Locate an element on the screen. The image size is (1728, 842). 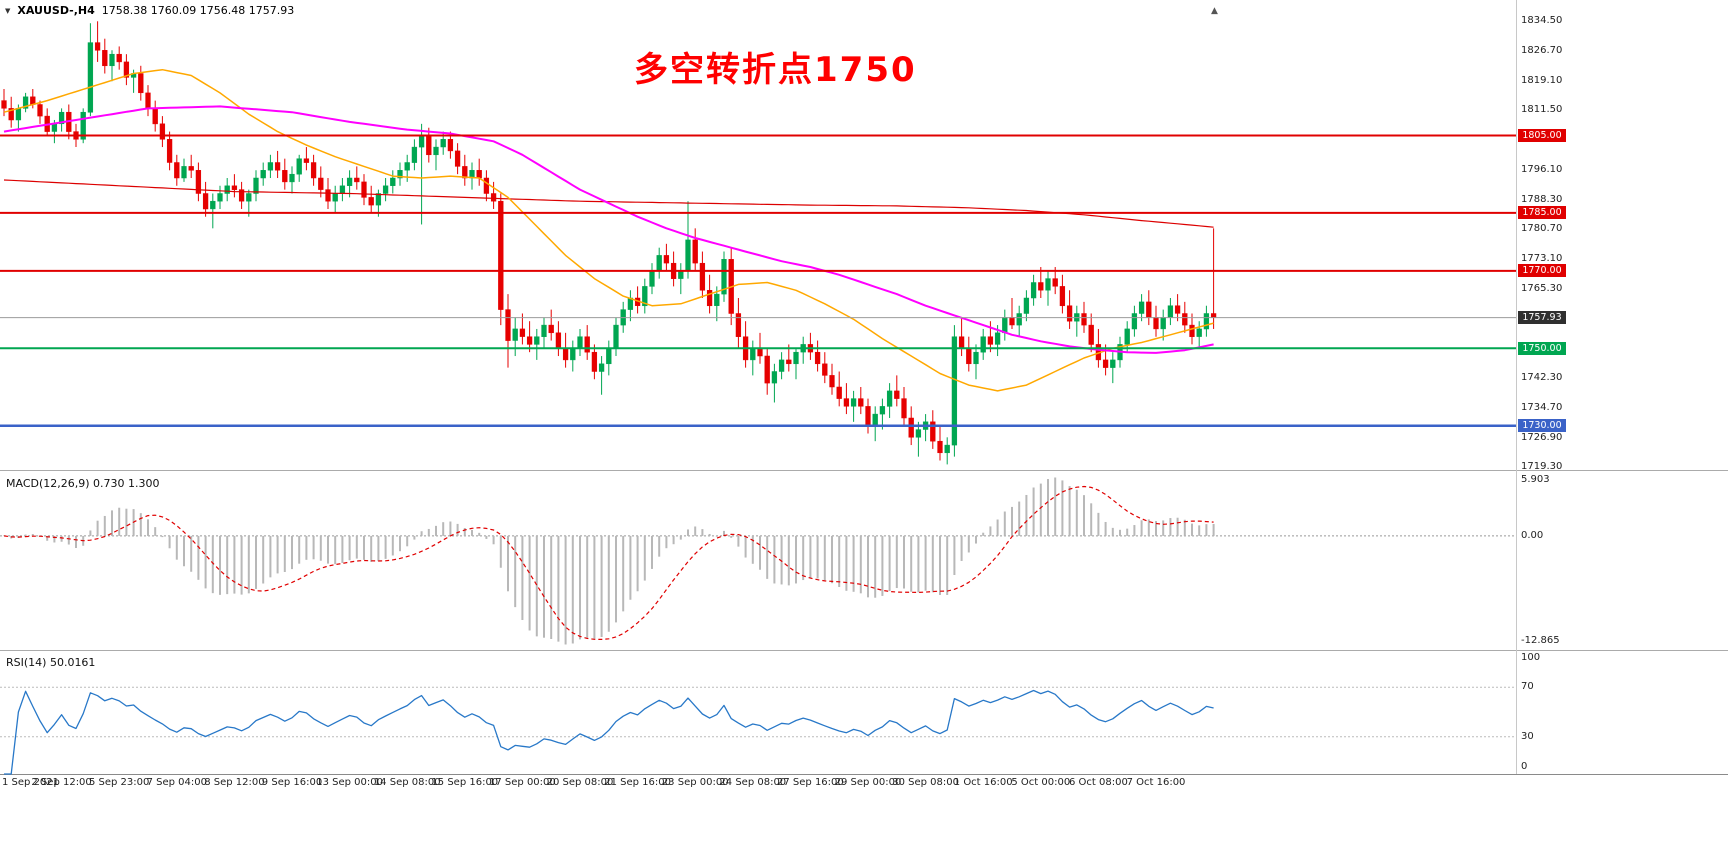
symbol-dropdown-icon: ▼ is located at coordinates (8, 10).